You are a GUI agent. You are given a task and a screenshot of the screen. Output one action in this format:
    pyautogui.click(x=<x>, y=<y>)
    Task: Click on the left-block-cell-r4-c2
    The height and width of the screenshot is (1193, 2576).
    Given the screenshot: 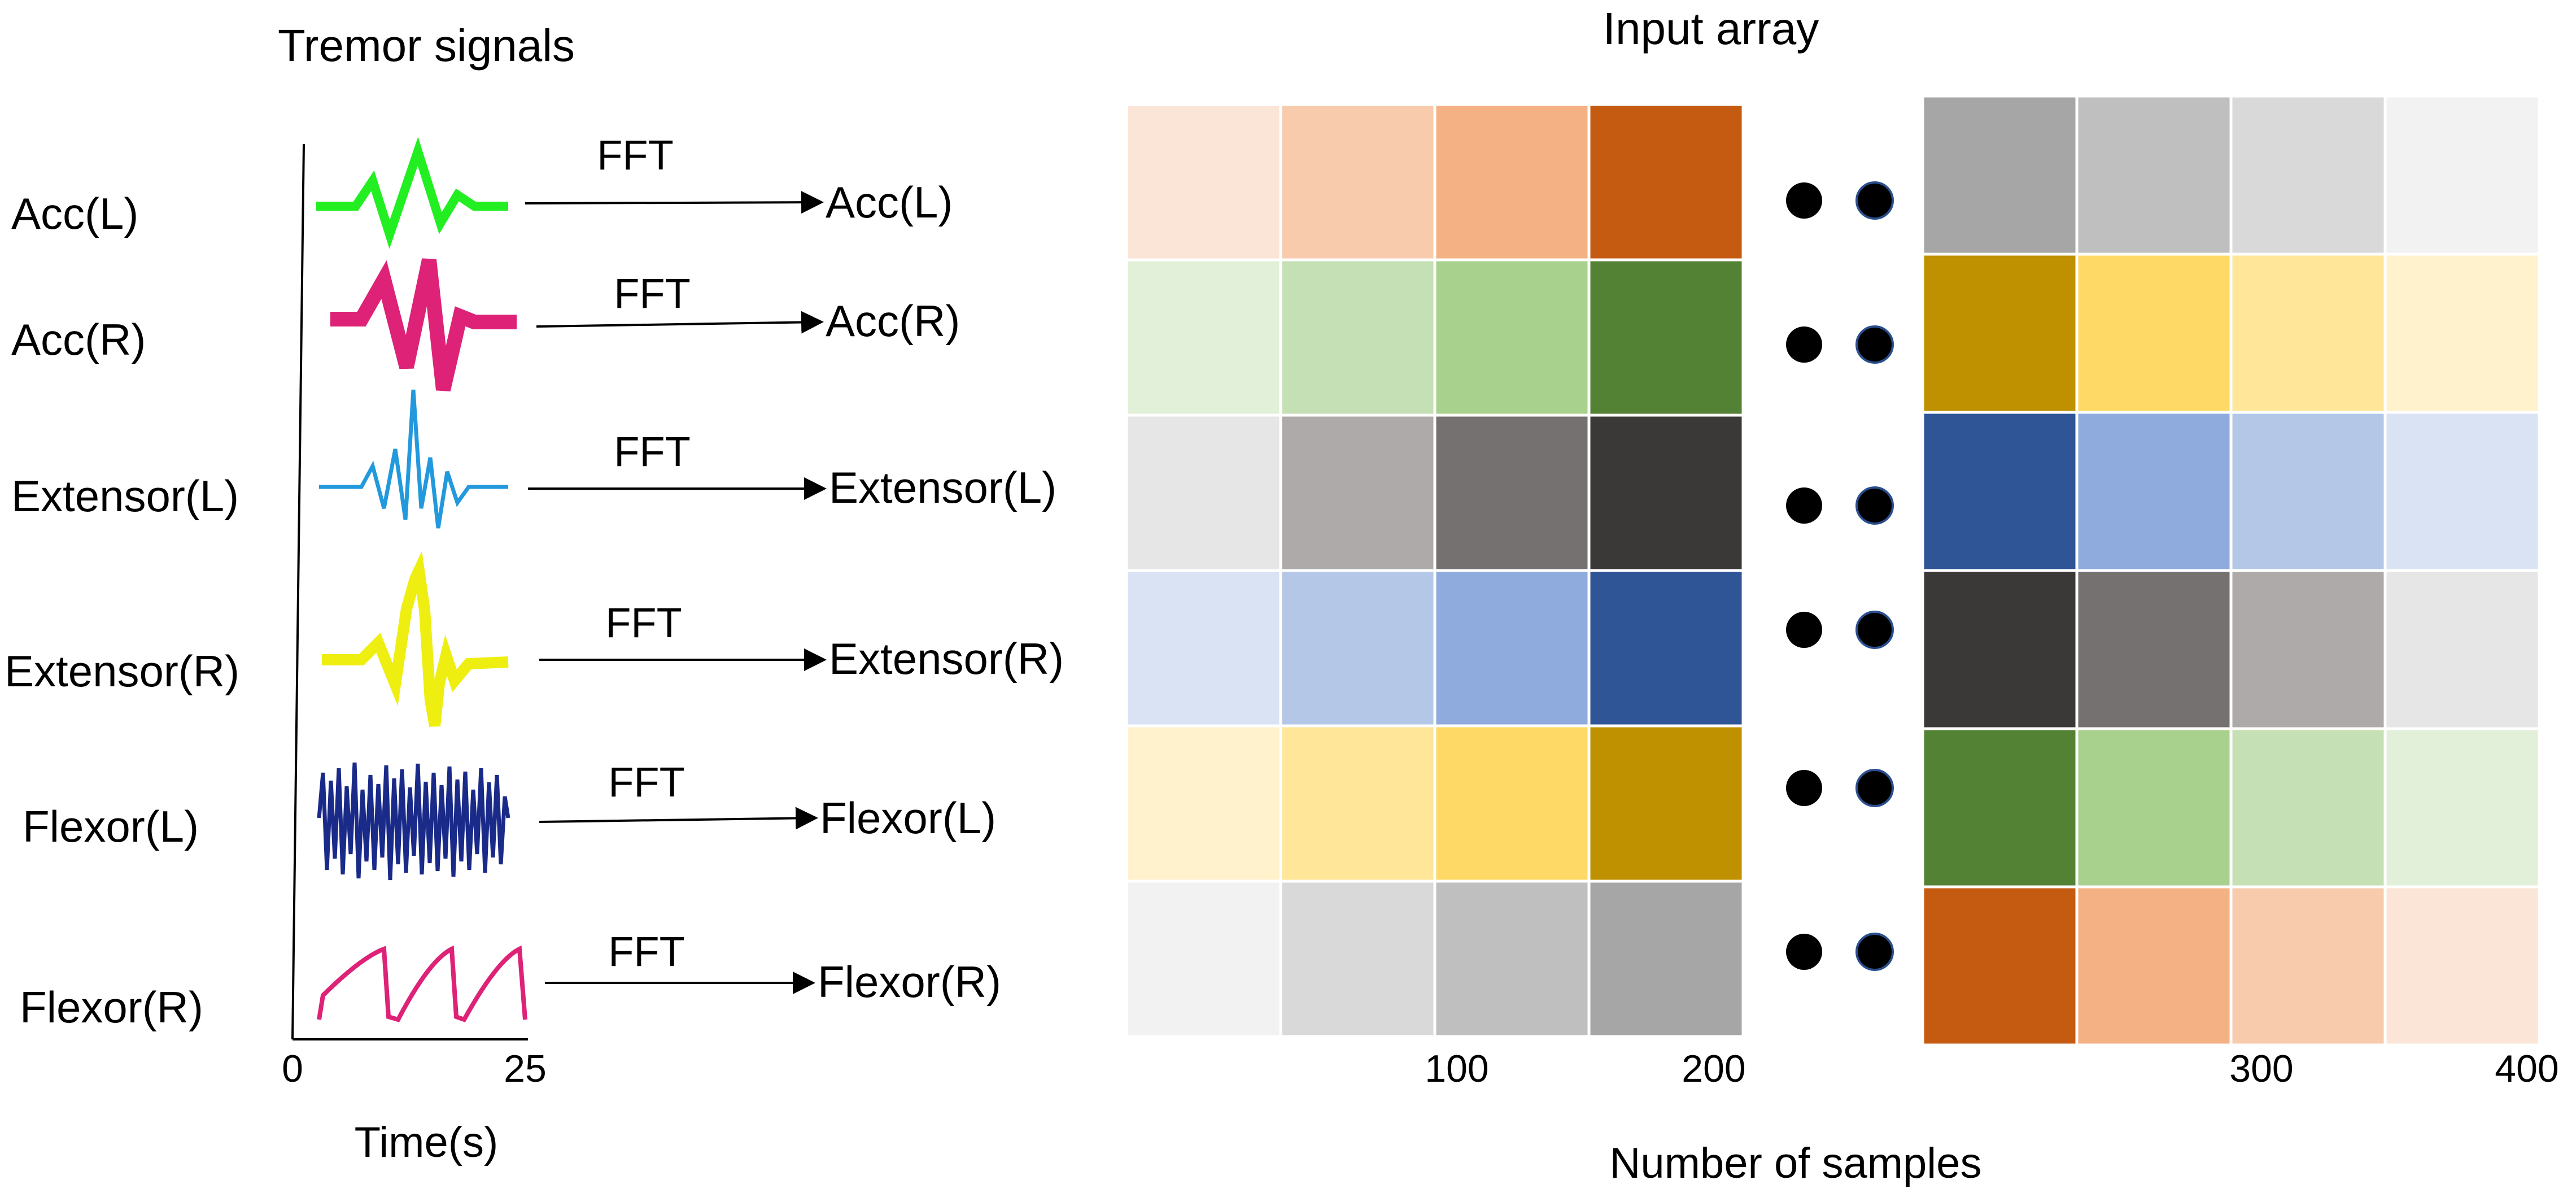 What is the action you would take?
    pyautogui.click(x=1512, y=803)
    